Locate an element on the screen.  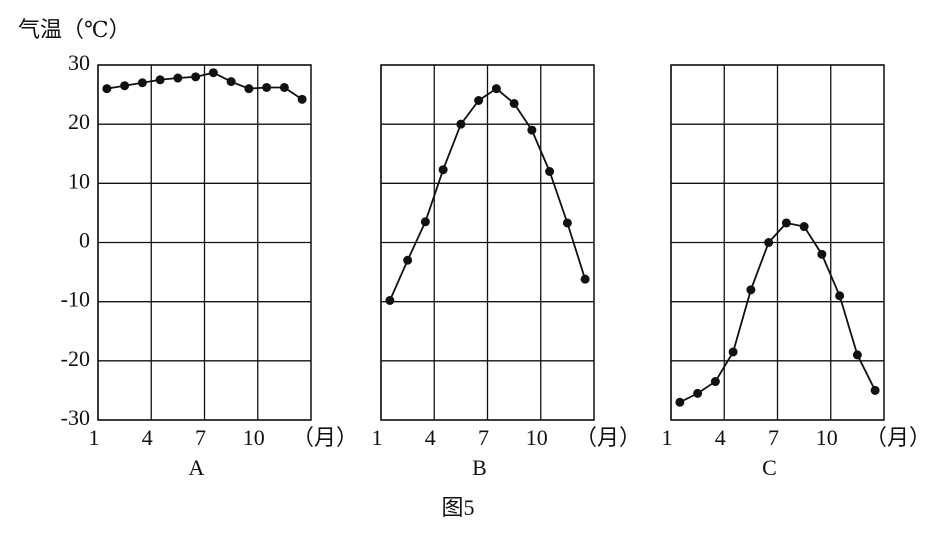
y-tick-label: -10 is located at coordinates (75, 299).